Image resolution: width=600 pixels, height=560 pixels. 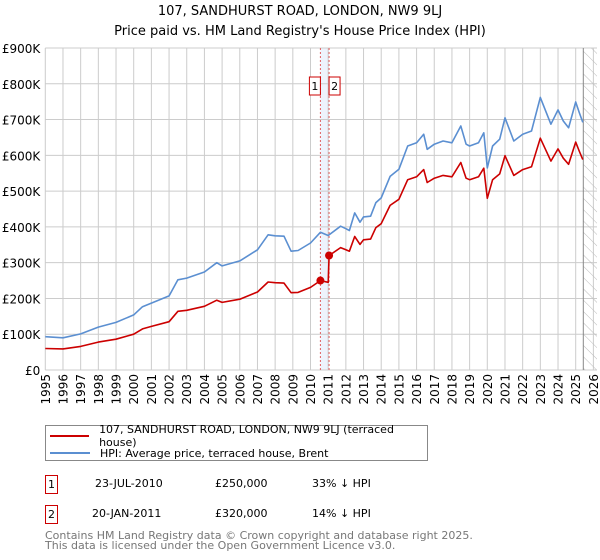 What do you see at coordinates (51, 484) in the screenshot?
I see `sale-number-badge: 1` at bounding box center [51, 484].